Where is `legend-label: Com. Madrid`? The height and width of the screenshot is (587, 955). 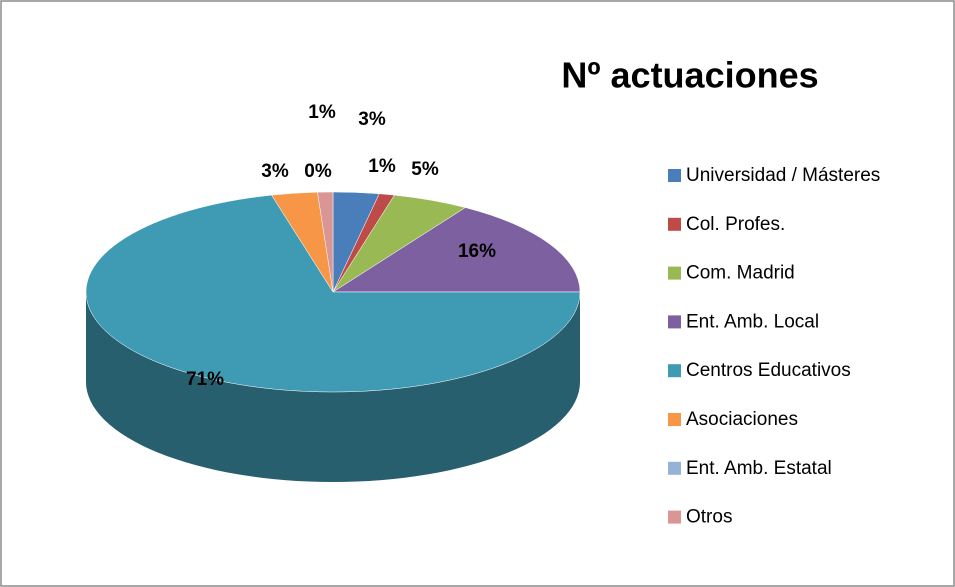 legend-label: Com. Madrid is located at coordinates (740, 273).